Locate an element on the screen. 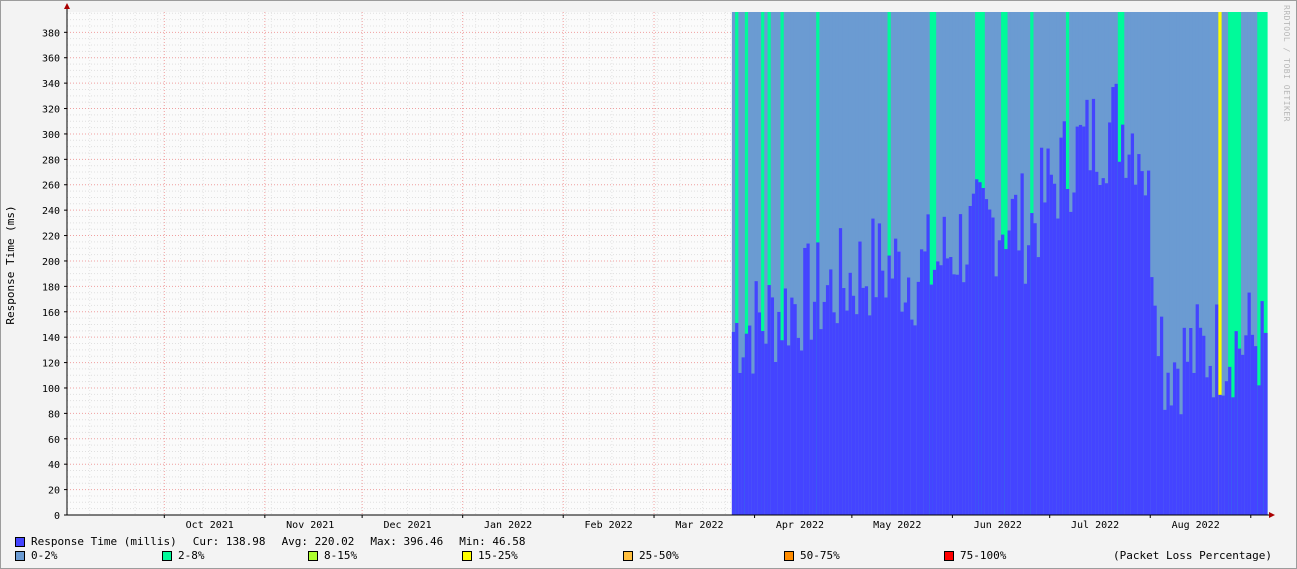 This screenshot has width=1297, height=569. x-tick-label: Jun 2022 is located at coordinates (998, 525).